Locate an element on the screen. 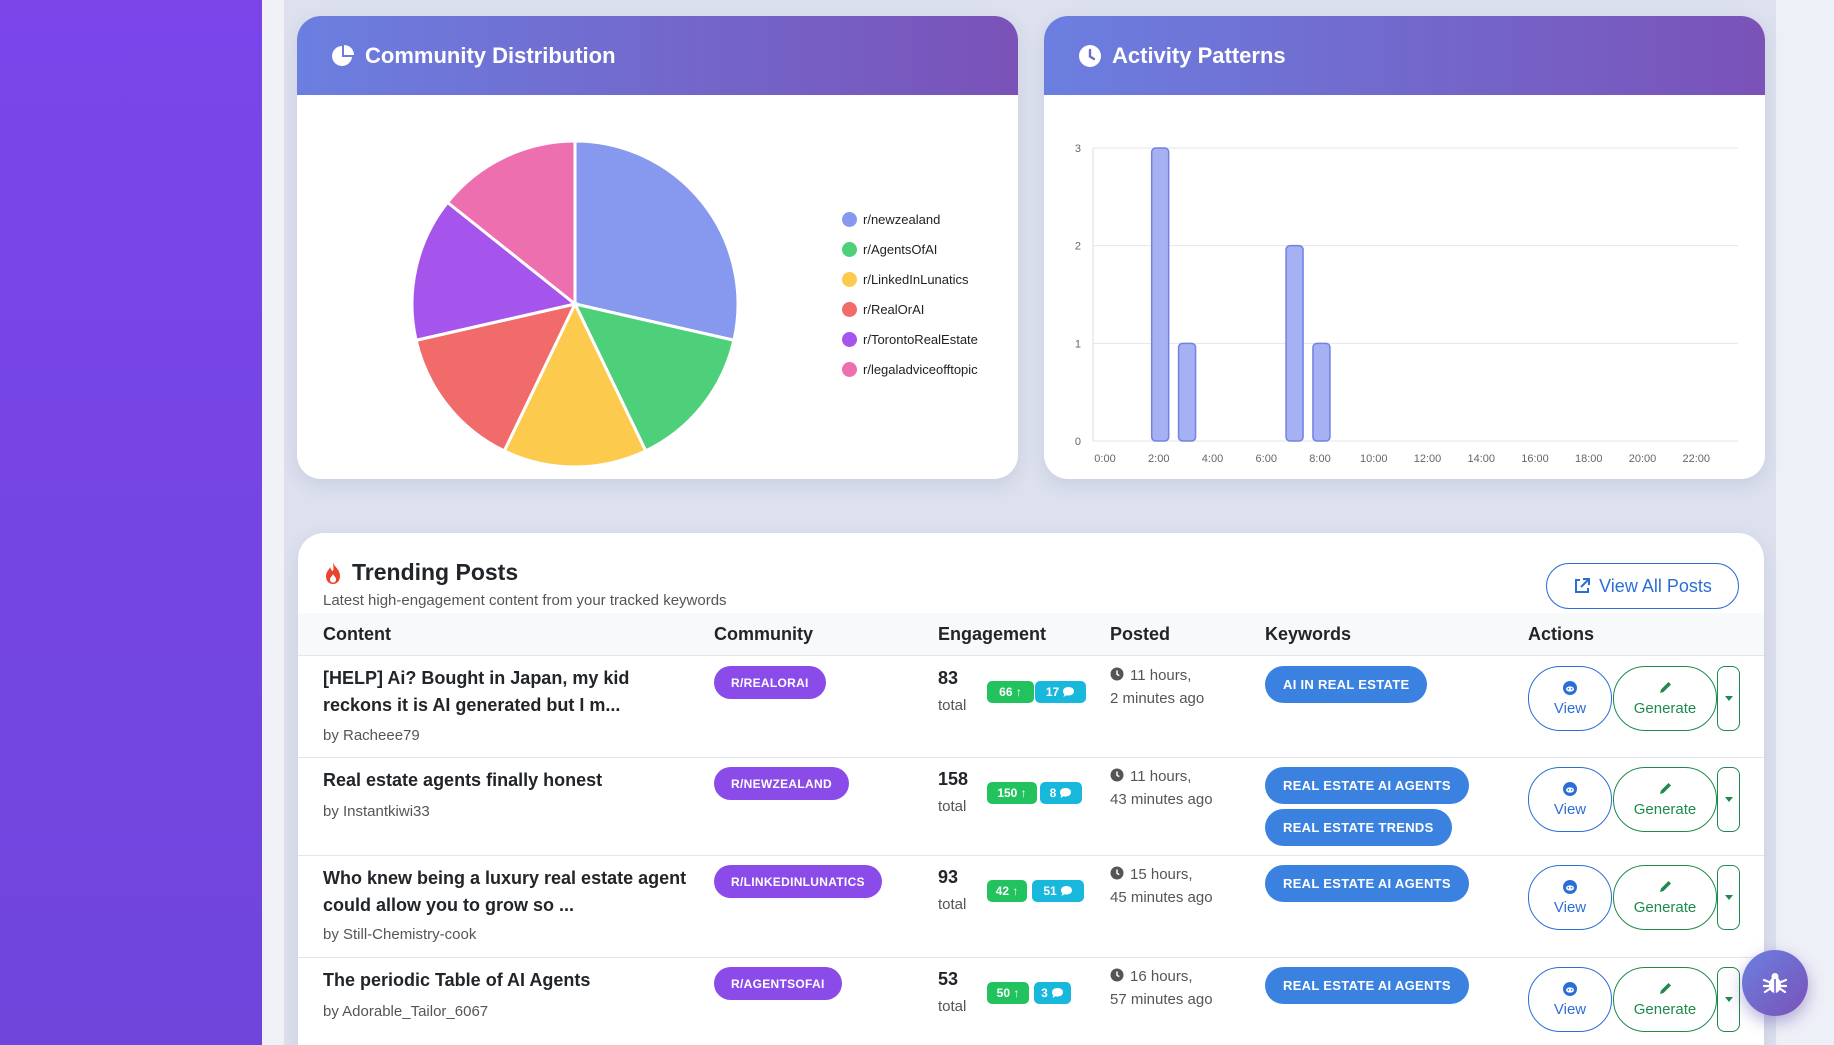 The height and width of the screenshot is (1045, 1834). legend-item: r/AgentsOfAI is located at coordinates (910, 249).